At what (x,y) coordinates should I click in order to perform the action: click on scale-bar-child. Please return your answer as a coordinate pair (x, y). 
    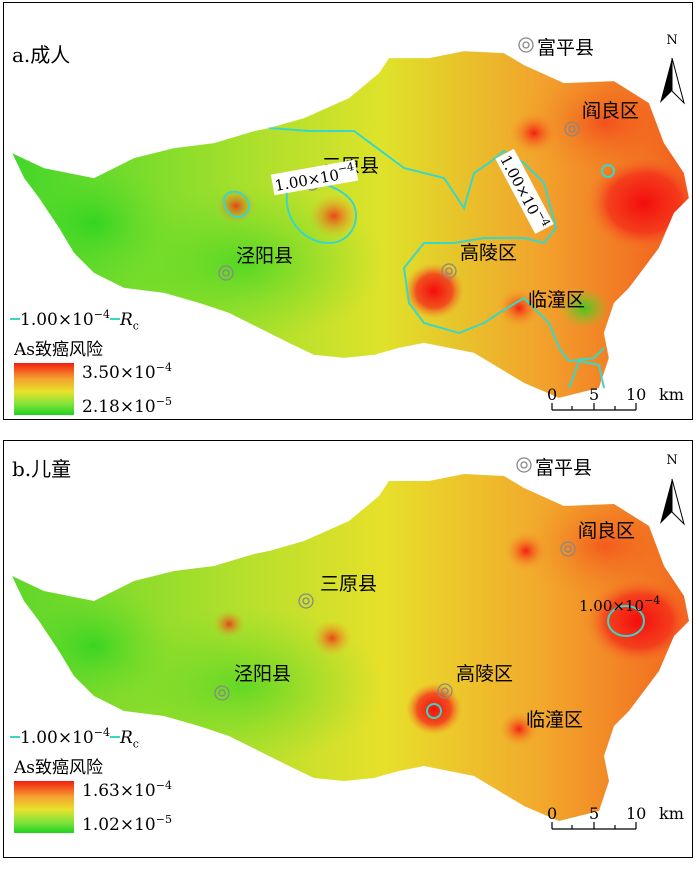
    Looking at the image, I should click on (594, 826).